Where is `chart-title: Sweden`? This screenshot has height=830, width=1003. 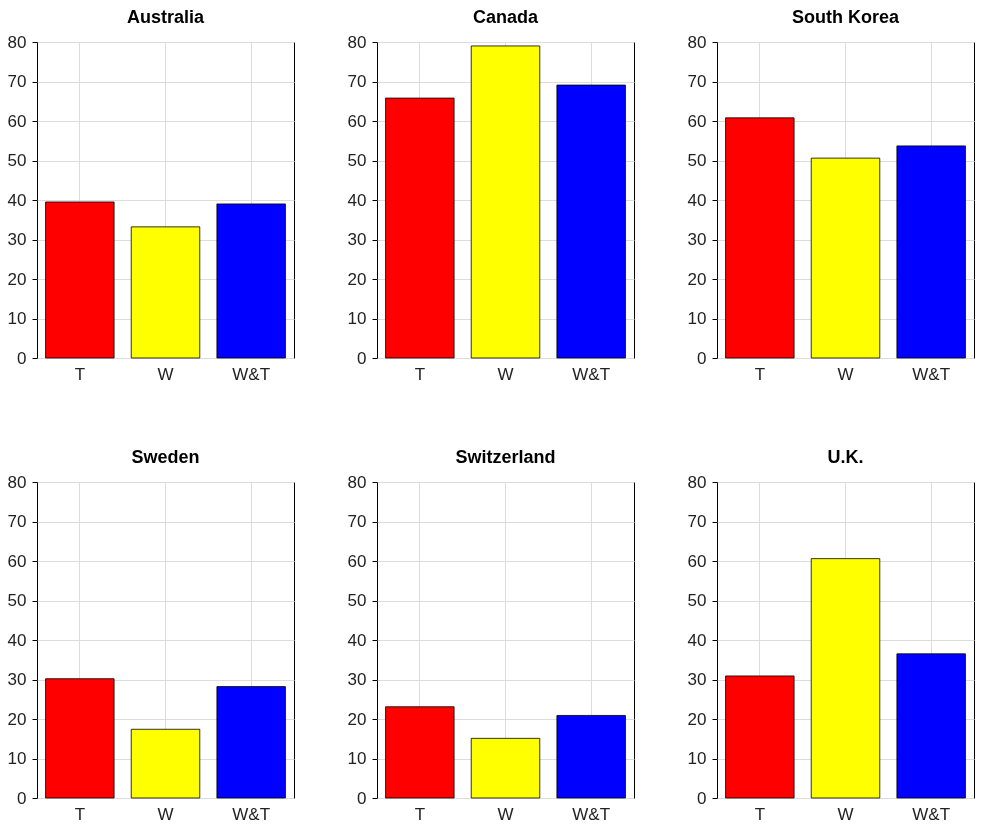
chart-title: Sweden is located at coordinates (165, 457).